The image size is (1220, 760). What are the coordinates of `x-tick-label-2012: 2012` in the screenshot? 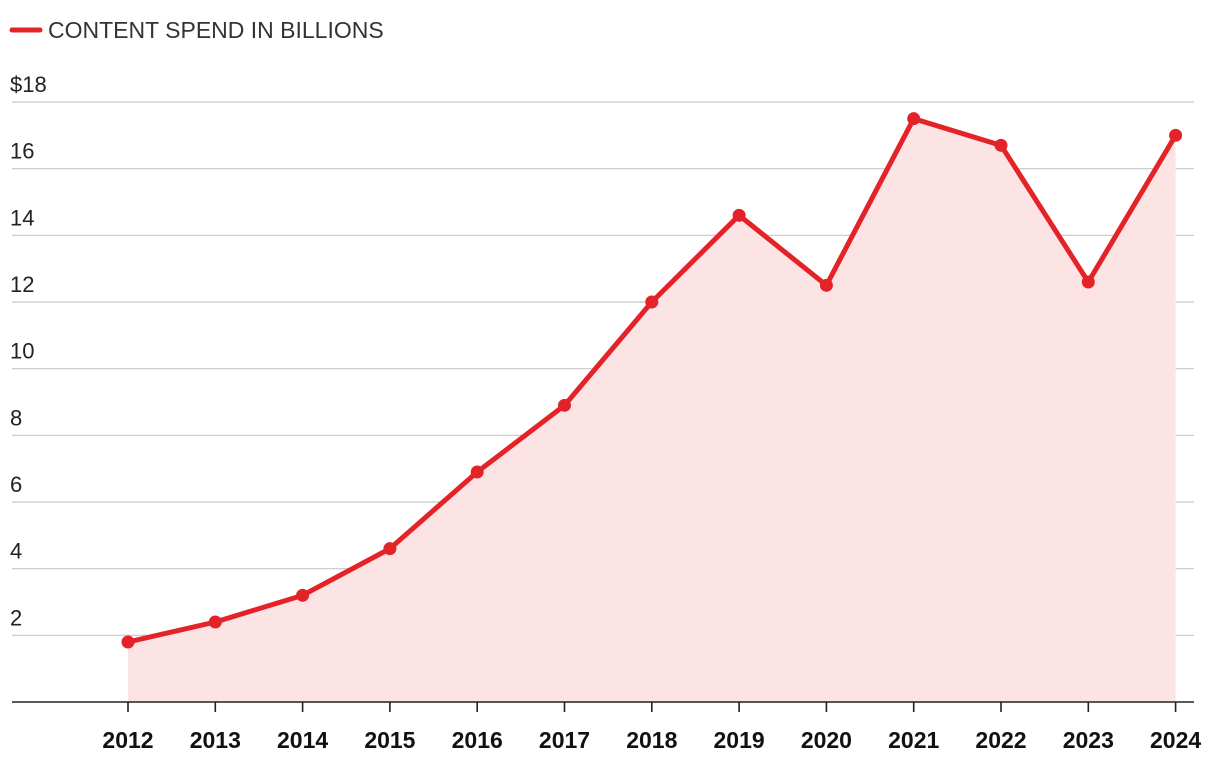 It's located at (127, 740).